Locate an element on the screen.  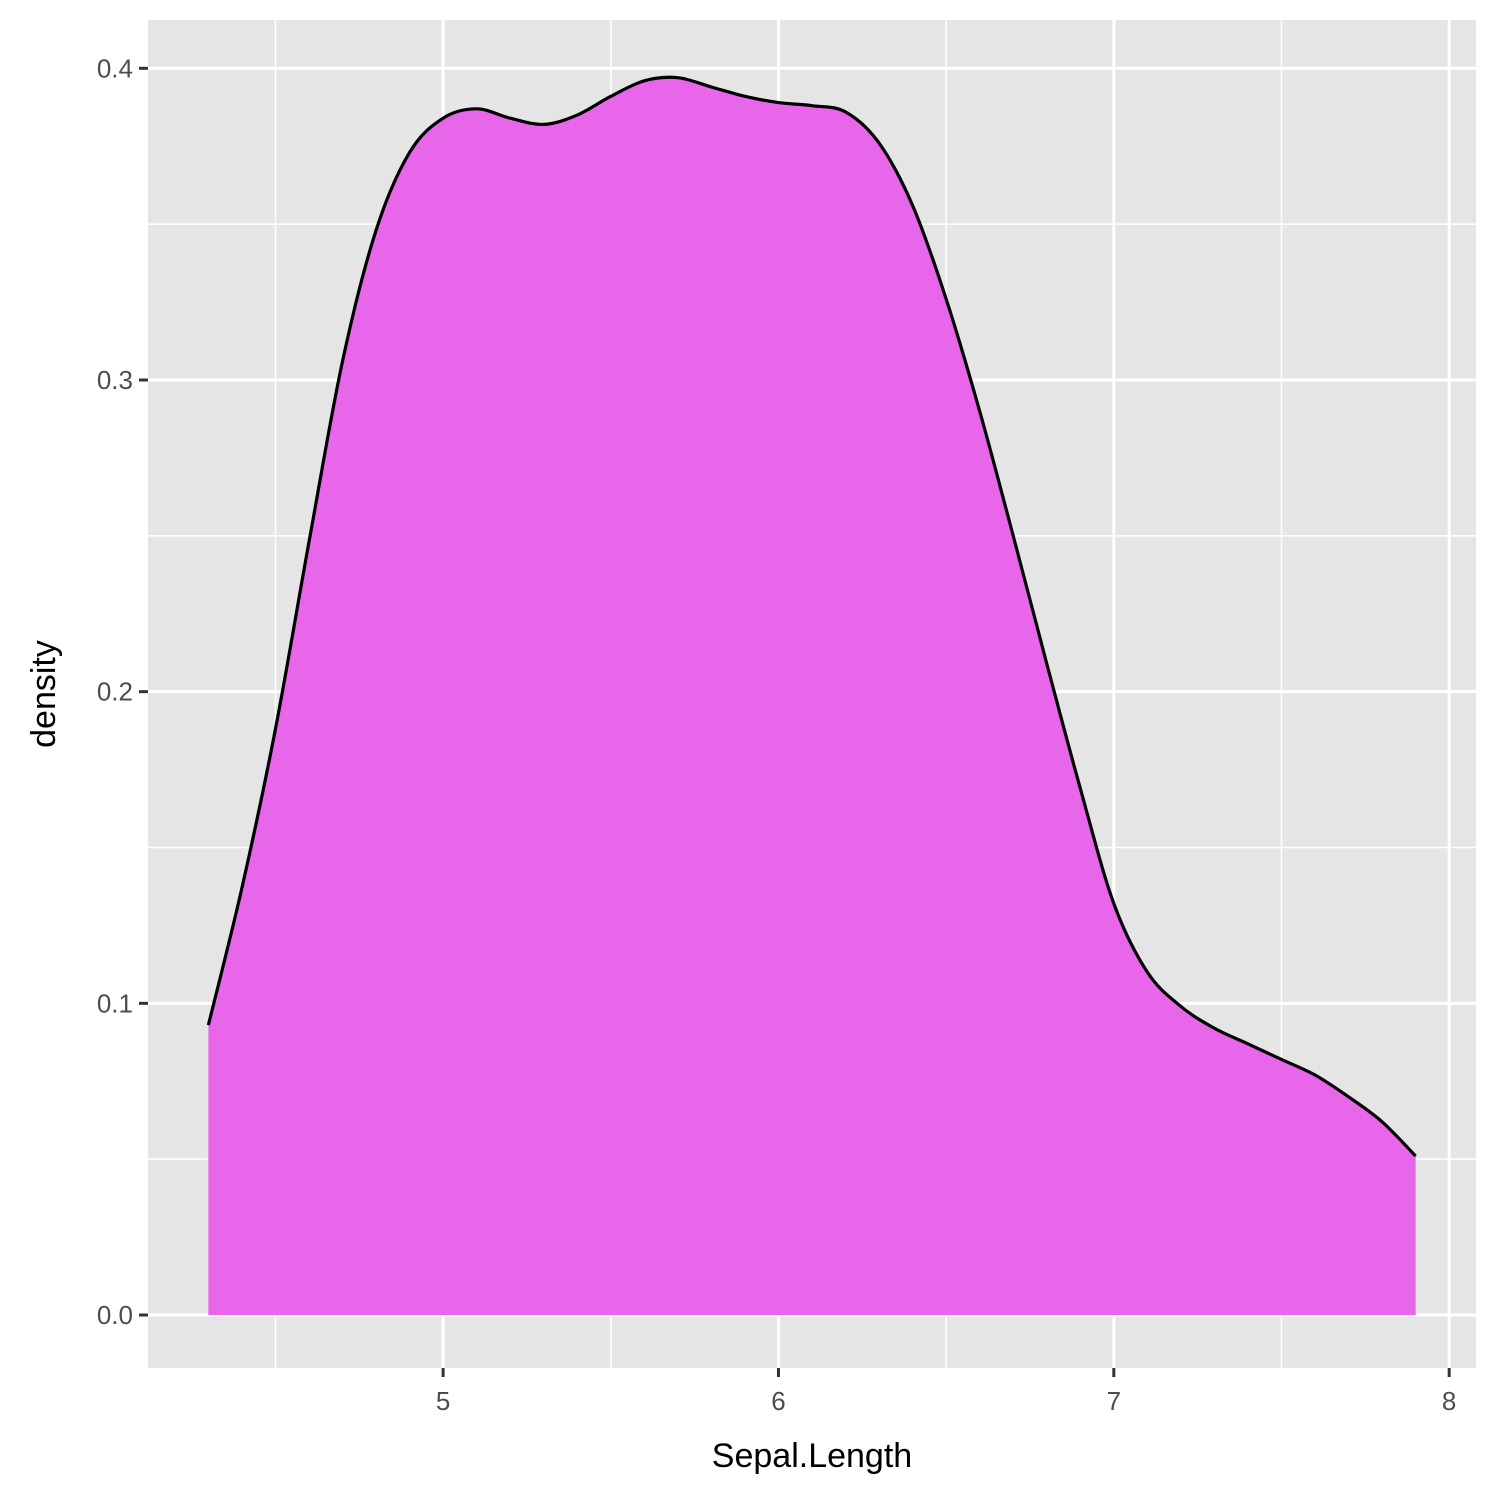
x-tick-label-0: 5 is located at coordinates (443, 1401).